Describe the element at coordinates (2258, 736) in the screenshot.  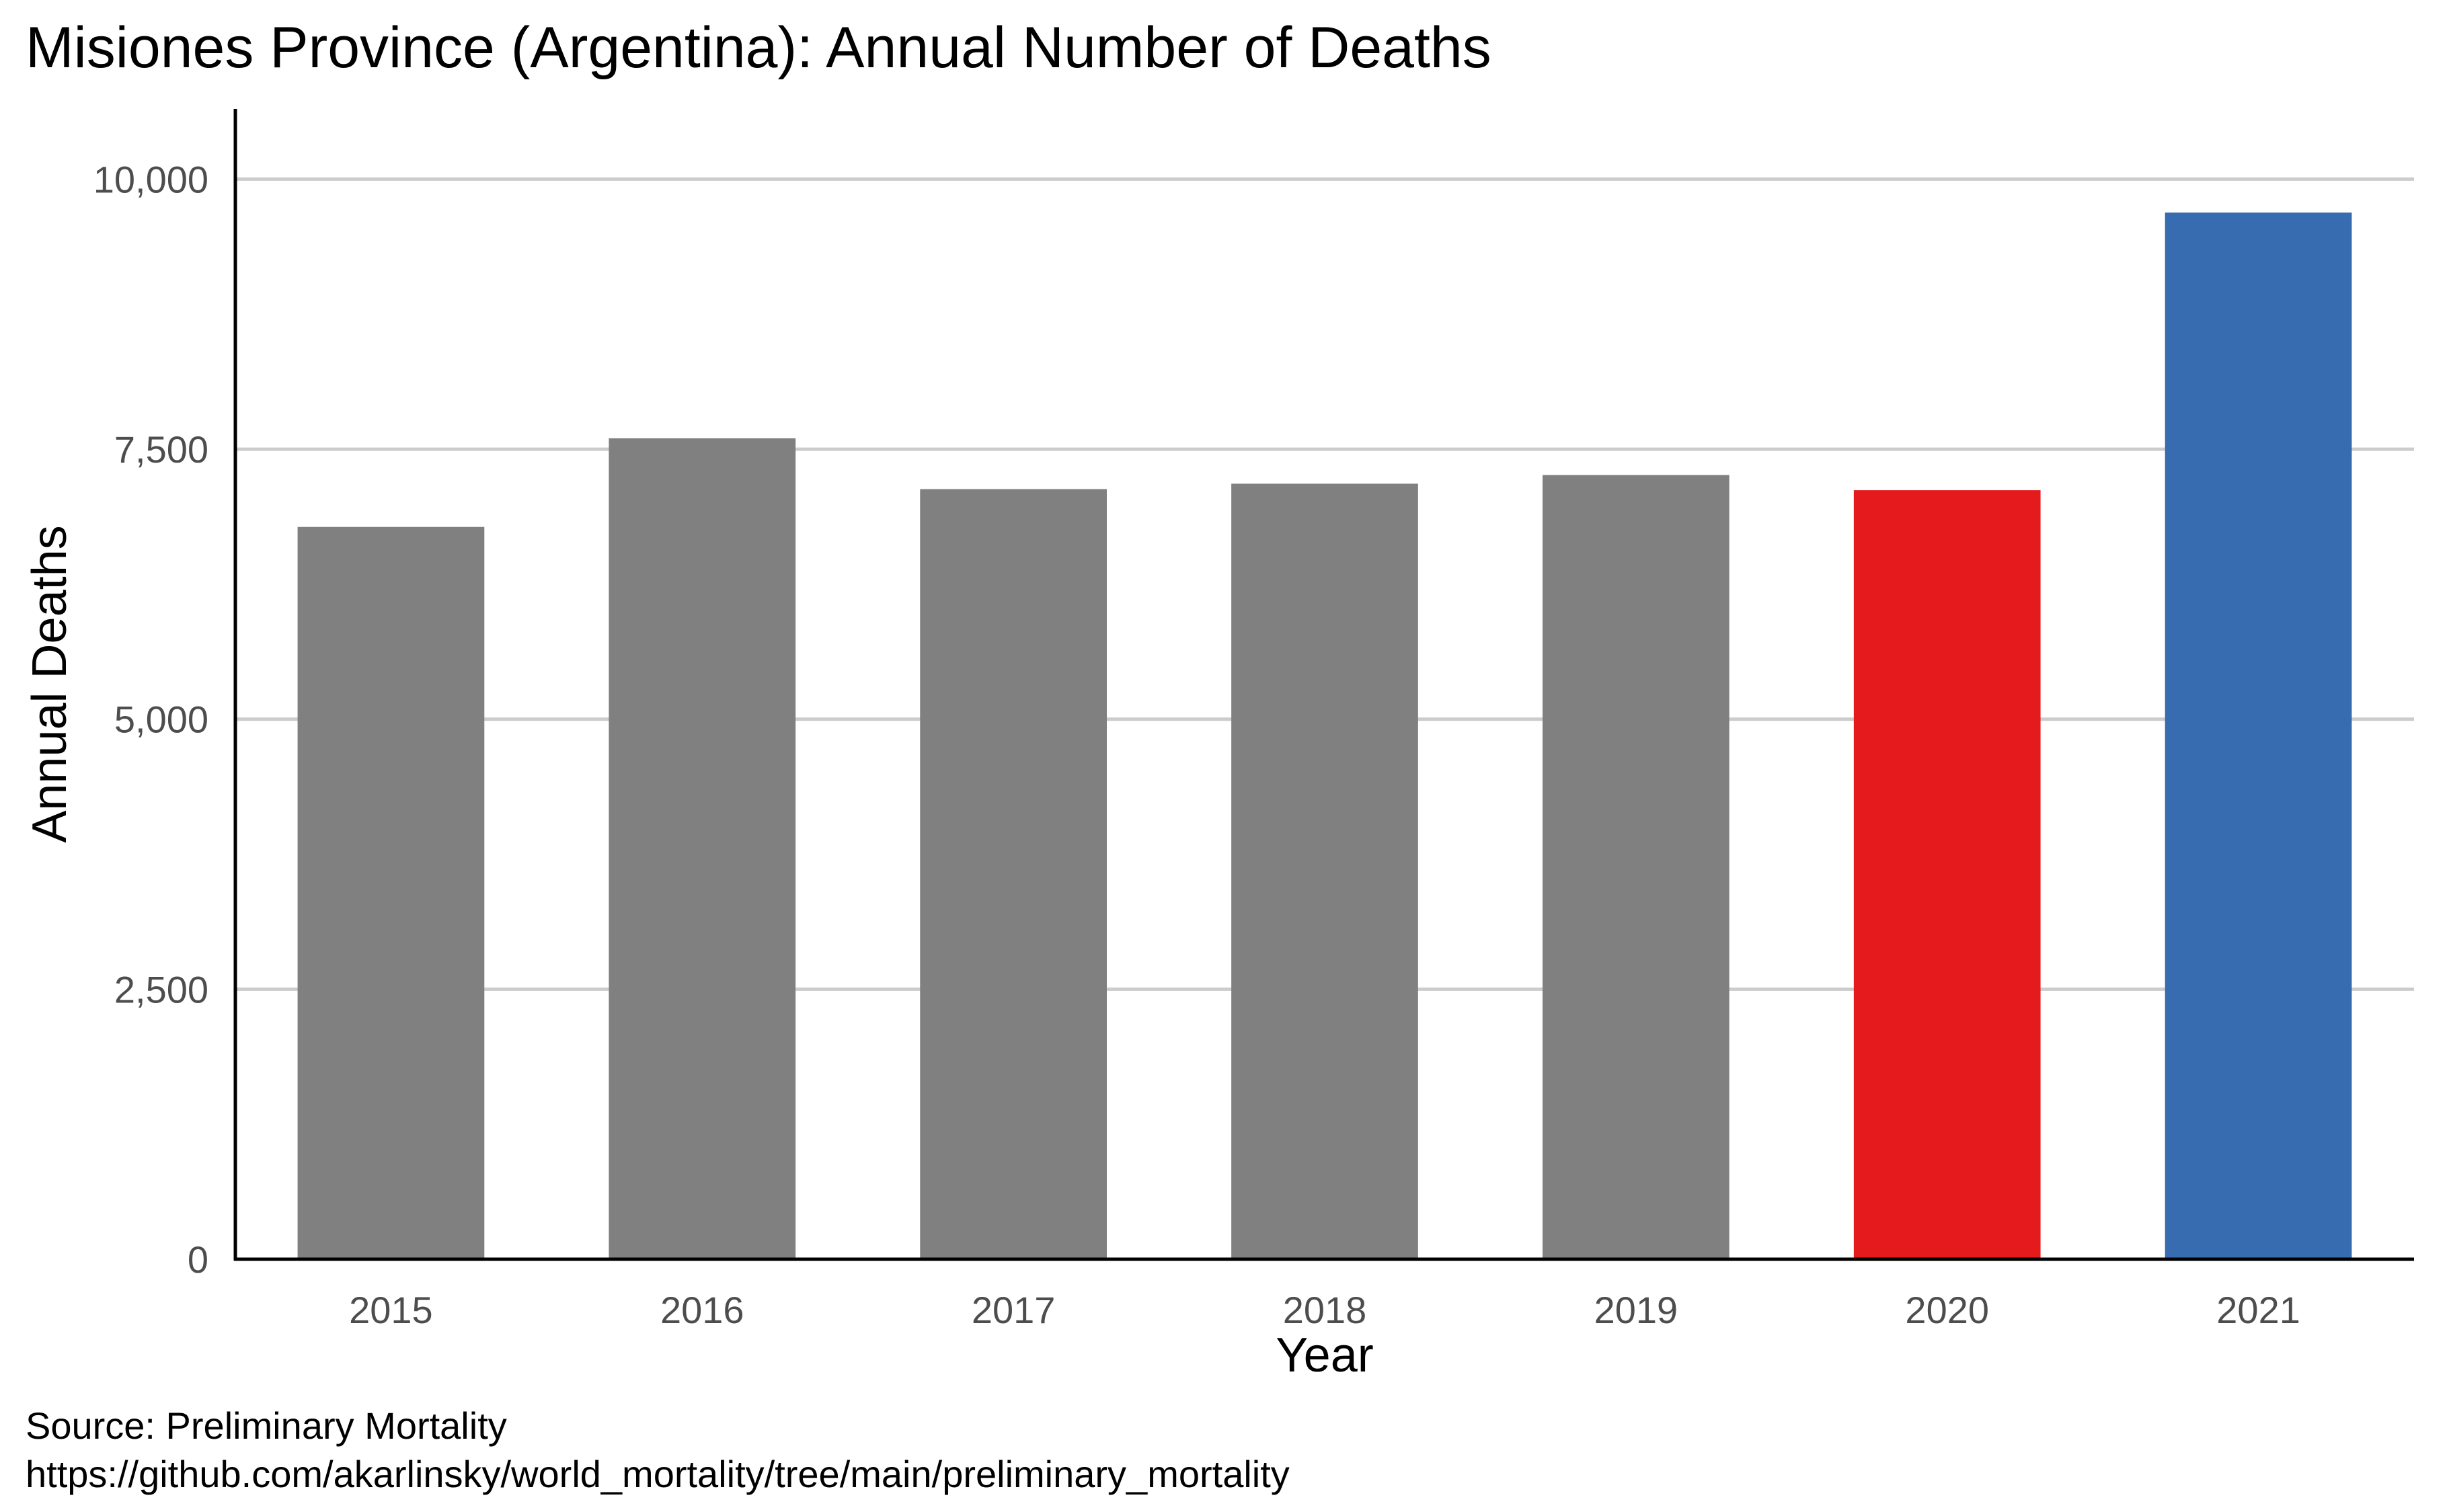
I see `bar-2021` at that location.